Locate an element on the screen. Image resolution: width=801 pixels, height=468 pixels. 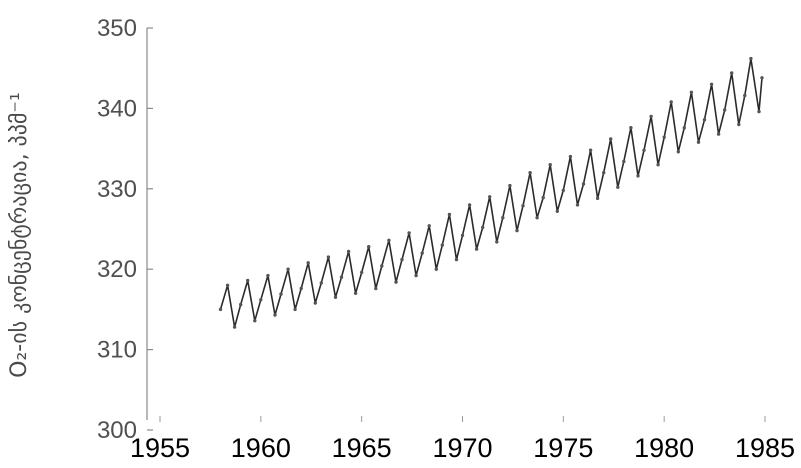
y-tick-label: 340 is located at coordinates (117, 108).